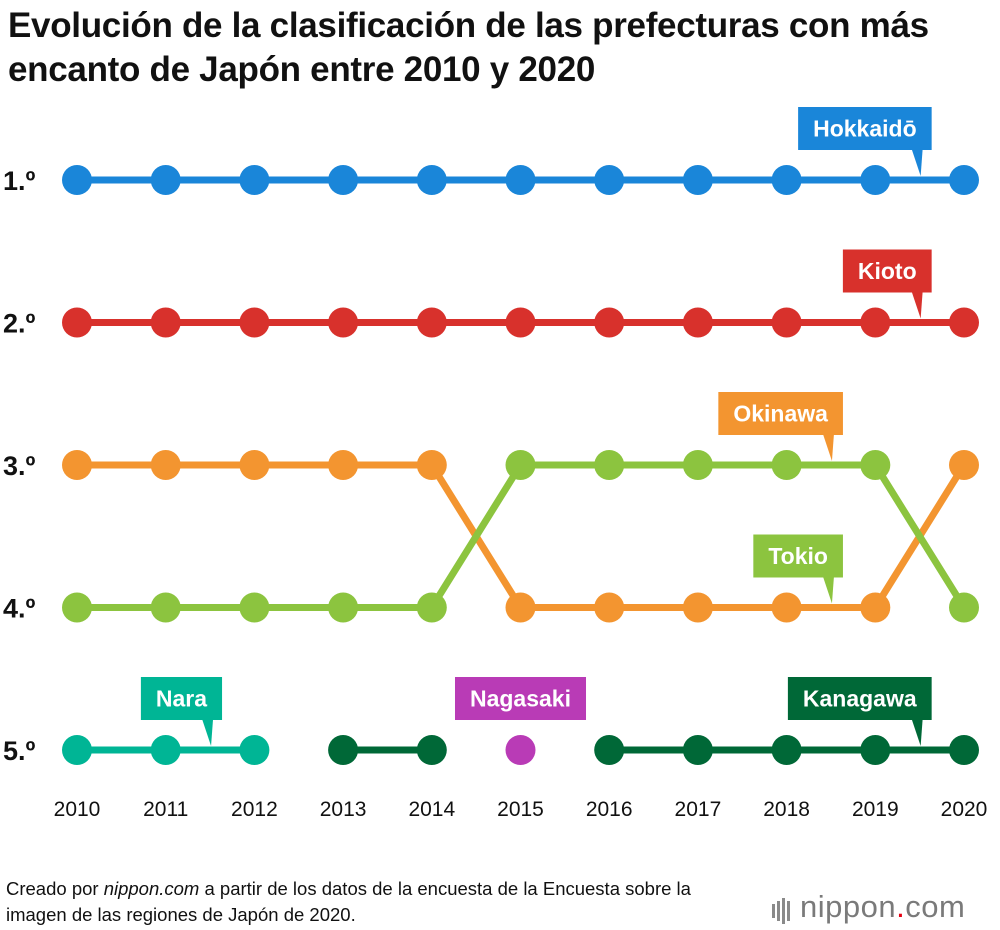 The height and width of the screenshot is (930, 1000). Describe the element at coordinates (697, 180) in the screenshot. I see `point-hokkaido-2017` at that location.